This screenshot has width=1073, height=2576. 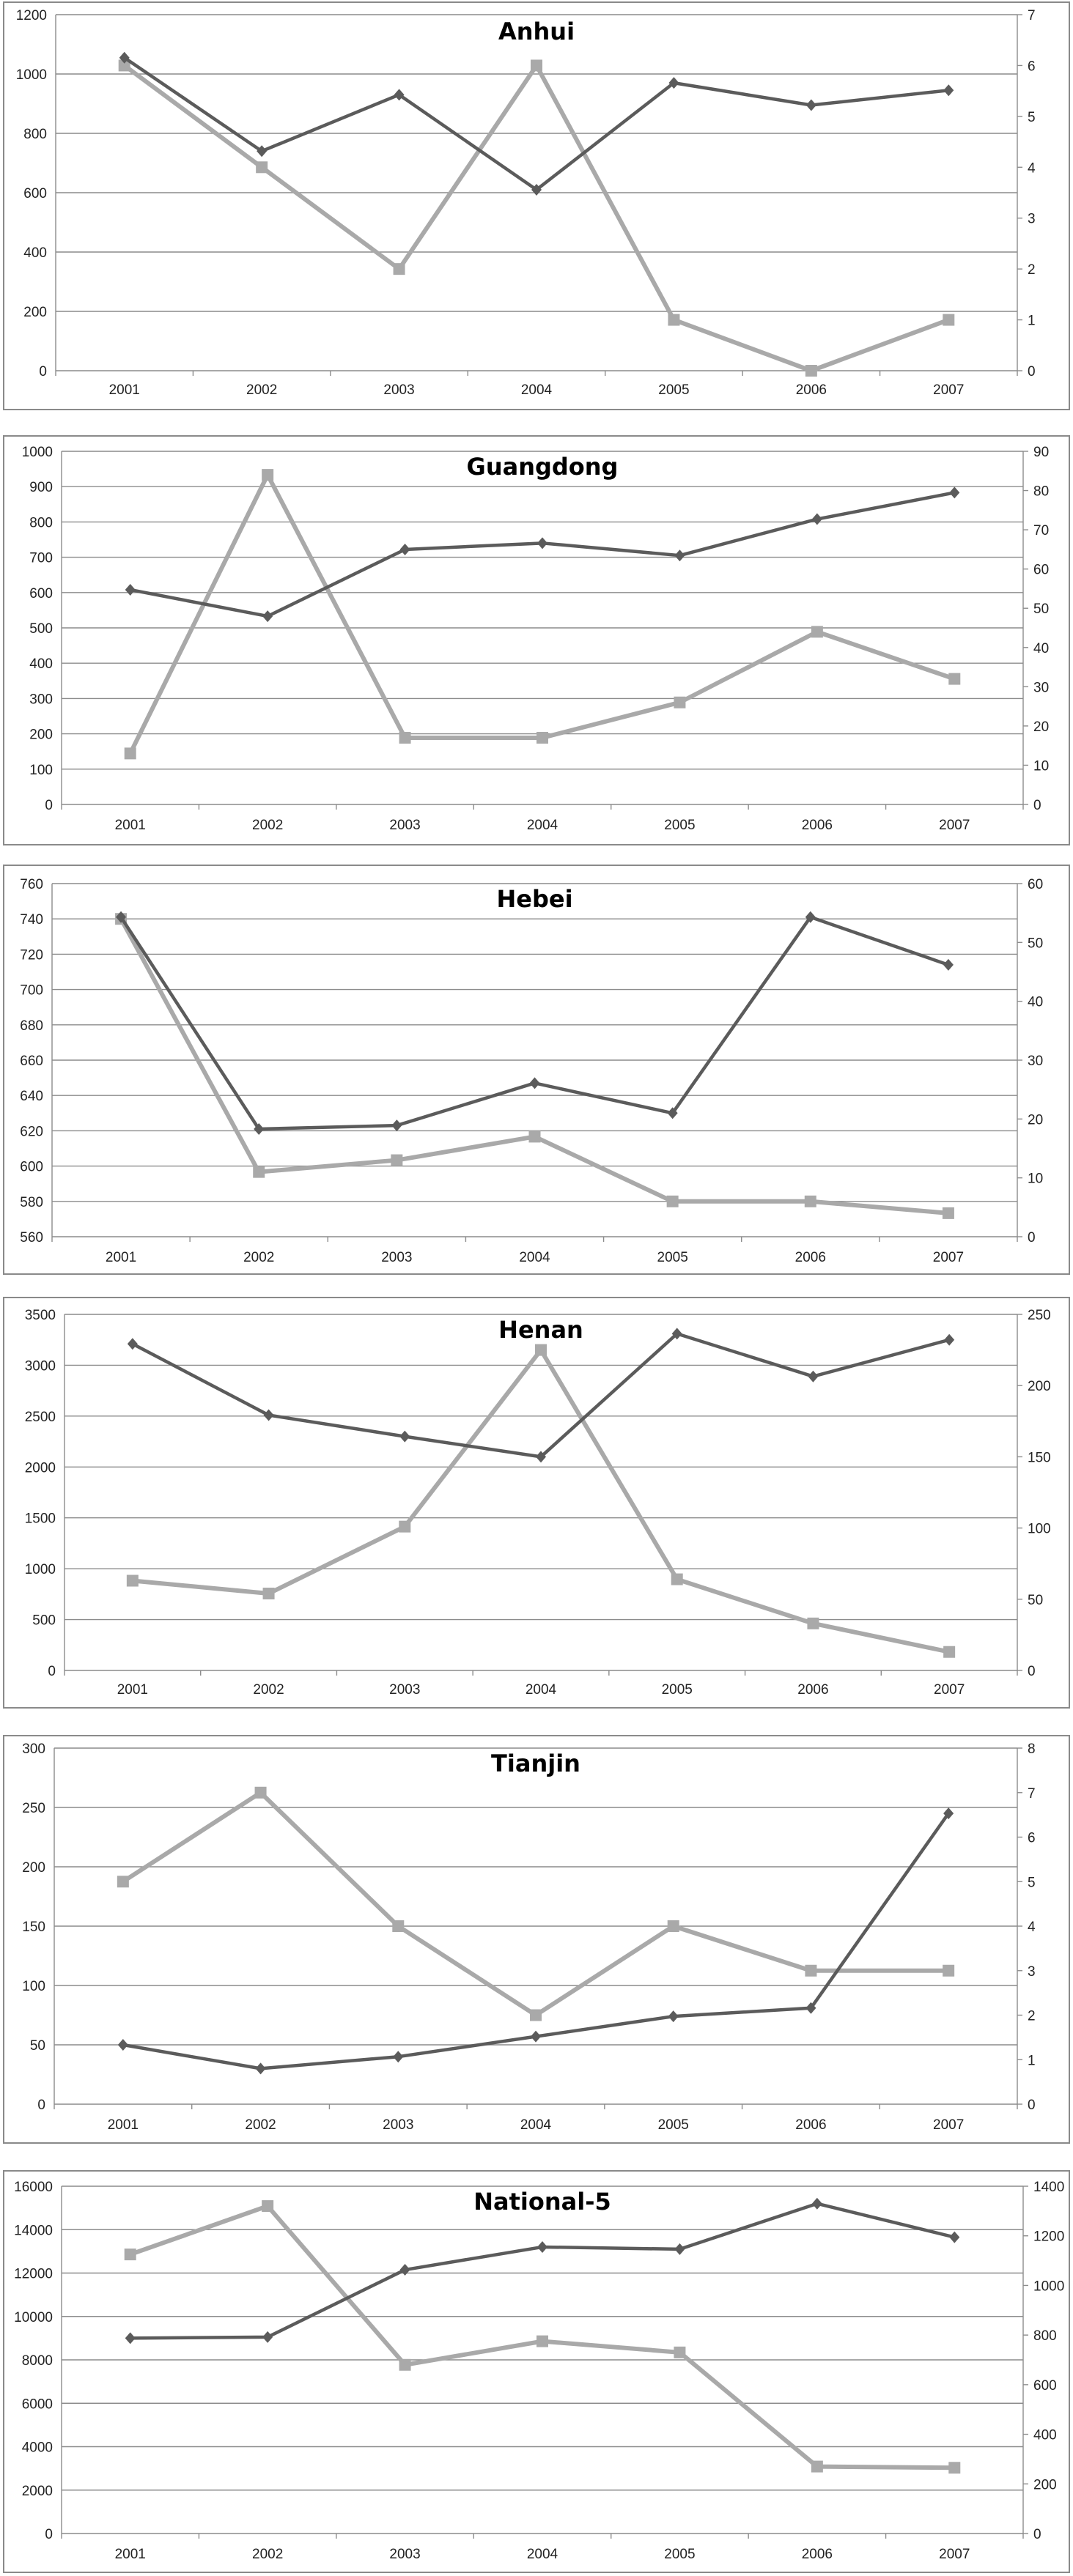 I want to click on y-left-tick-label: 2500, so click(x=40, y=1417).